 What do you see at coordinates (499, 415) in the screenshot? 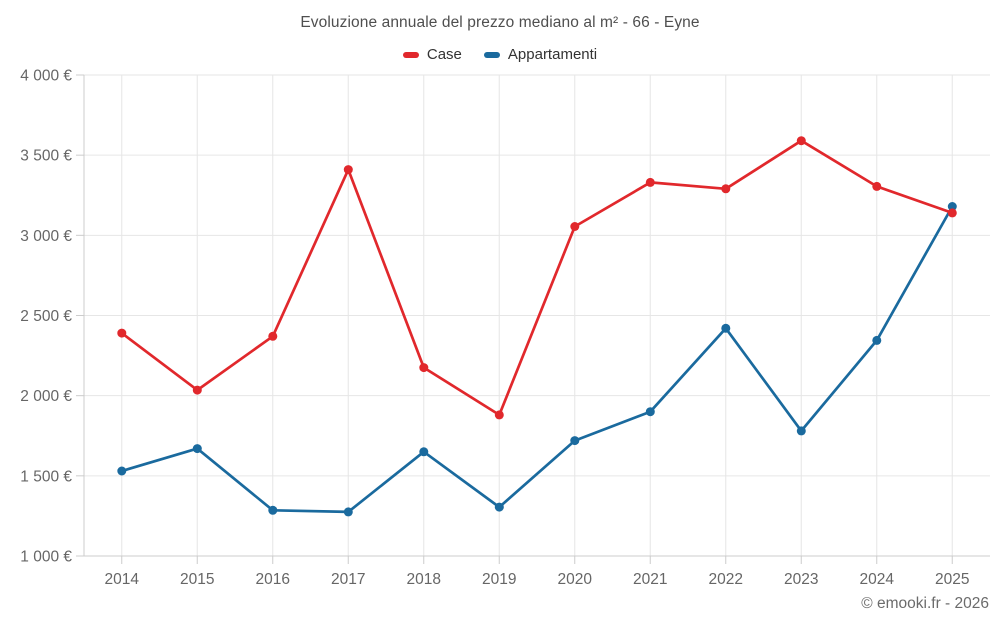
I see `case-point-2019` at bounding box center [499, 415].